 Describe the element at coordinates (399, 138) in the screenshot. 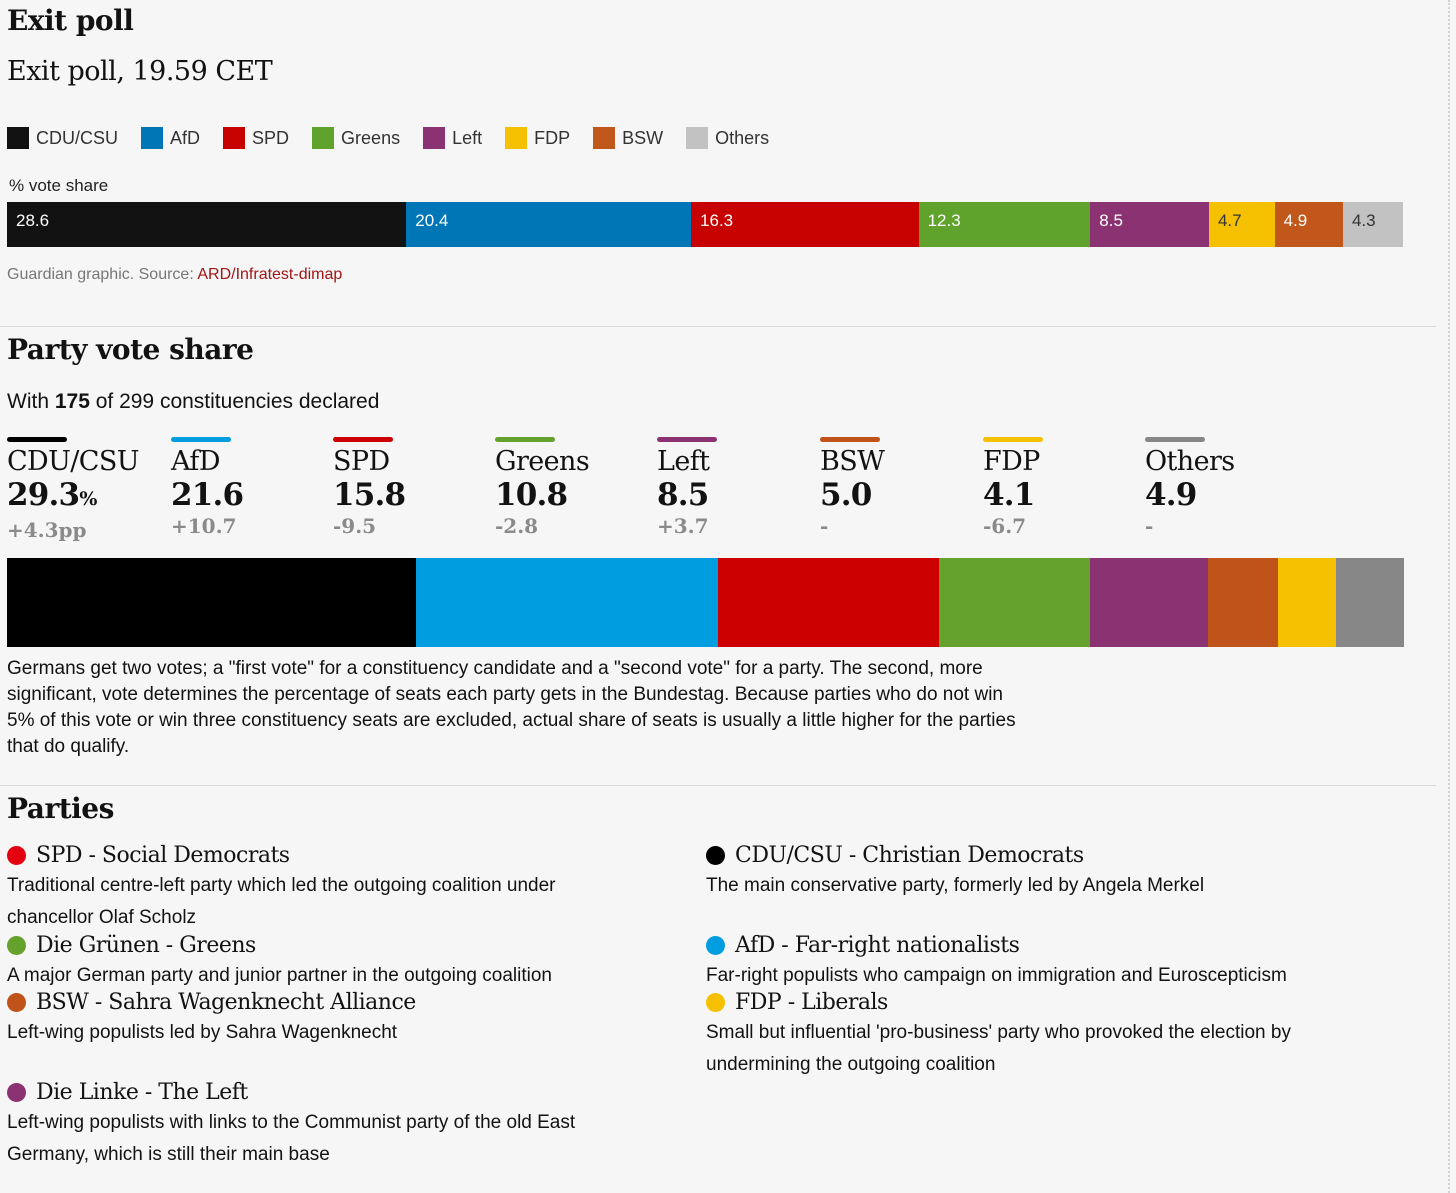

I see `exit-poll-legend: CDU/CSU AfD SPD Greens Left FDP BSW Others` at that location.